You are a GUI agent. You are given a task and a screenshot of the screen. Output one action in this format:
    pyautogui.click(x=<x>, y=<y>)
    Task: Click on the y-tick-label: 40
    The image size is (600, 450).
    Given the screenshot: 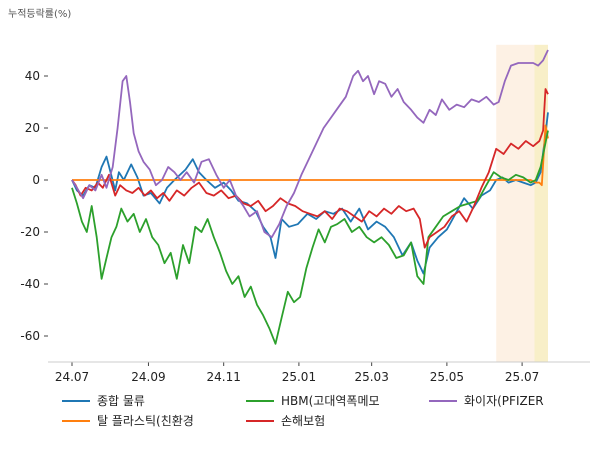 What is the action you would take?
    pyautogui.click(x=32, y=76)
    